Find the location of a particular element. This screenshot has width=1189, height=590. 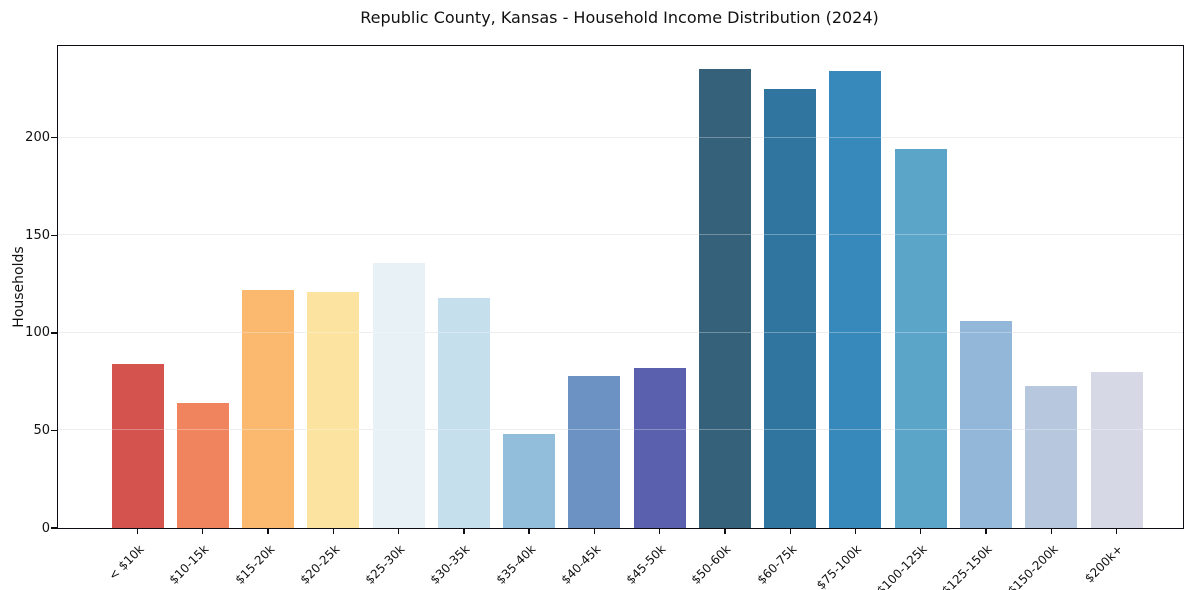

bar-200k is located at coordinates (1116, 449).